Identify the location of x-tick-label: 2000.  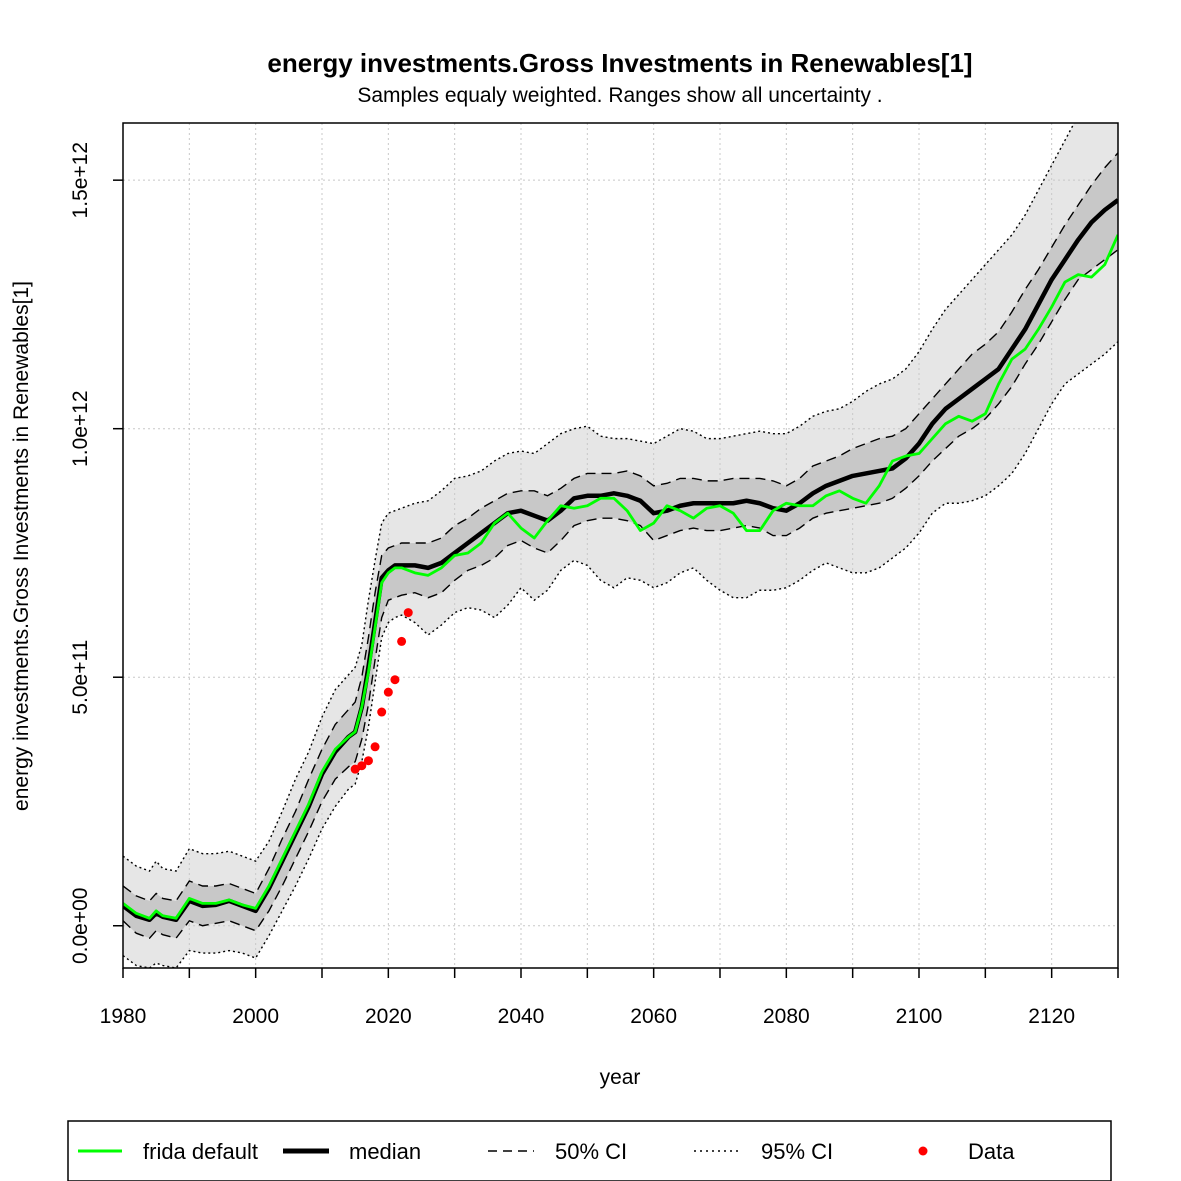
(255, 1016).